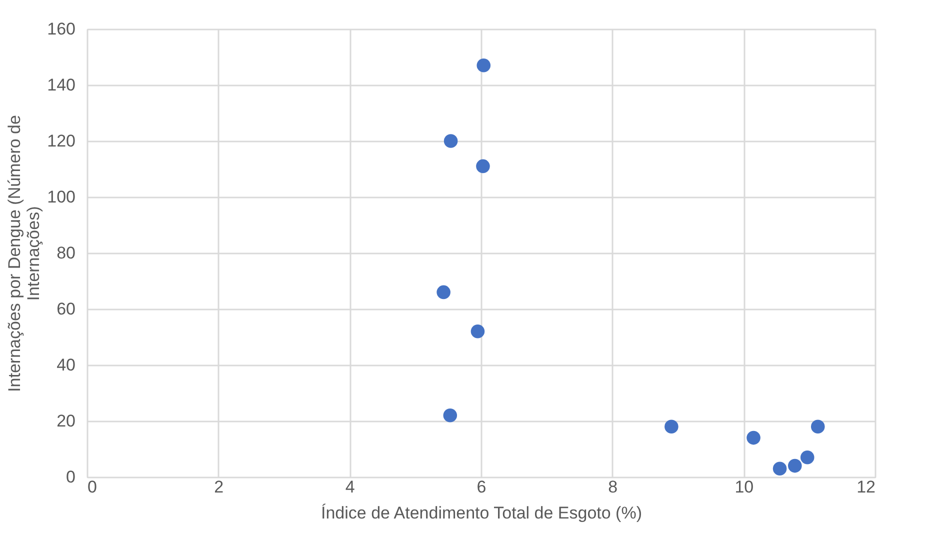 This screenshot has width=934, height=551. I want to click on y-tick-label: 40, so click(66, 365).